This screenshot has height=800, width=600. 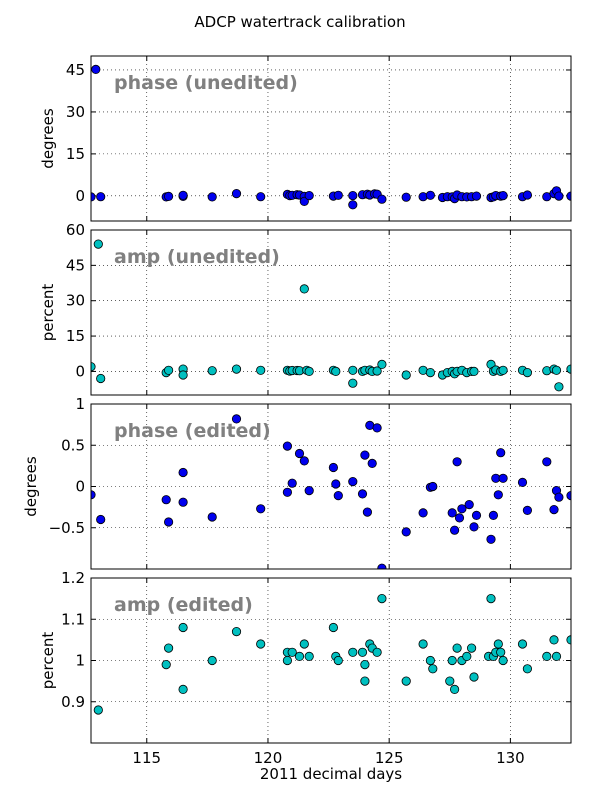 I want to click on y-tick-label: 45, so click(x=75, y=70).